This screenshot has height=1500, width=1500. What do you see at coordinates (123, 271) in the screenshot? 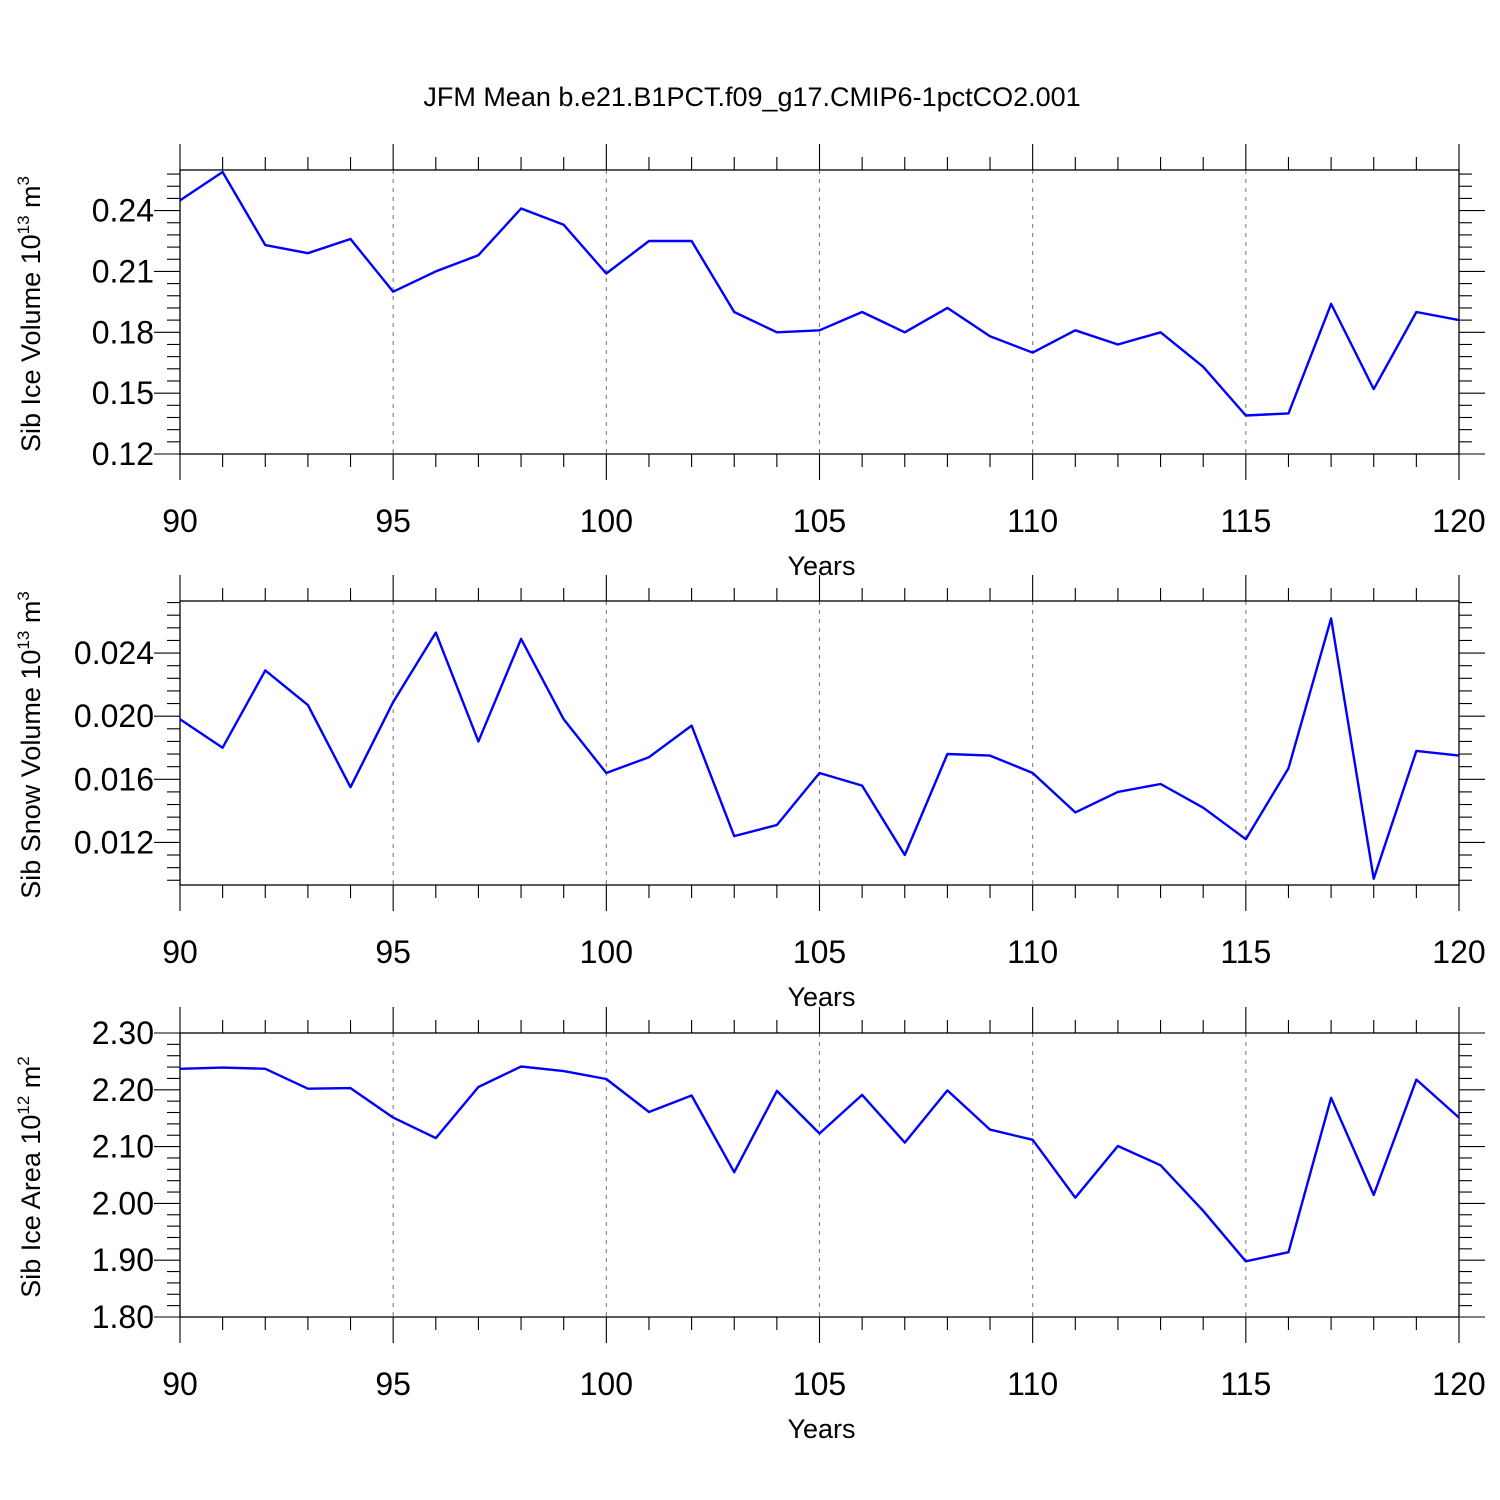
I see `y-tick-label: 0.21` at bounding box center [123, 271].